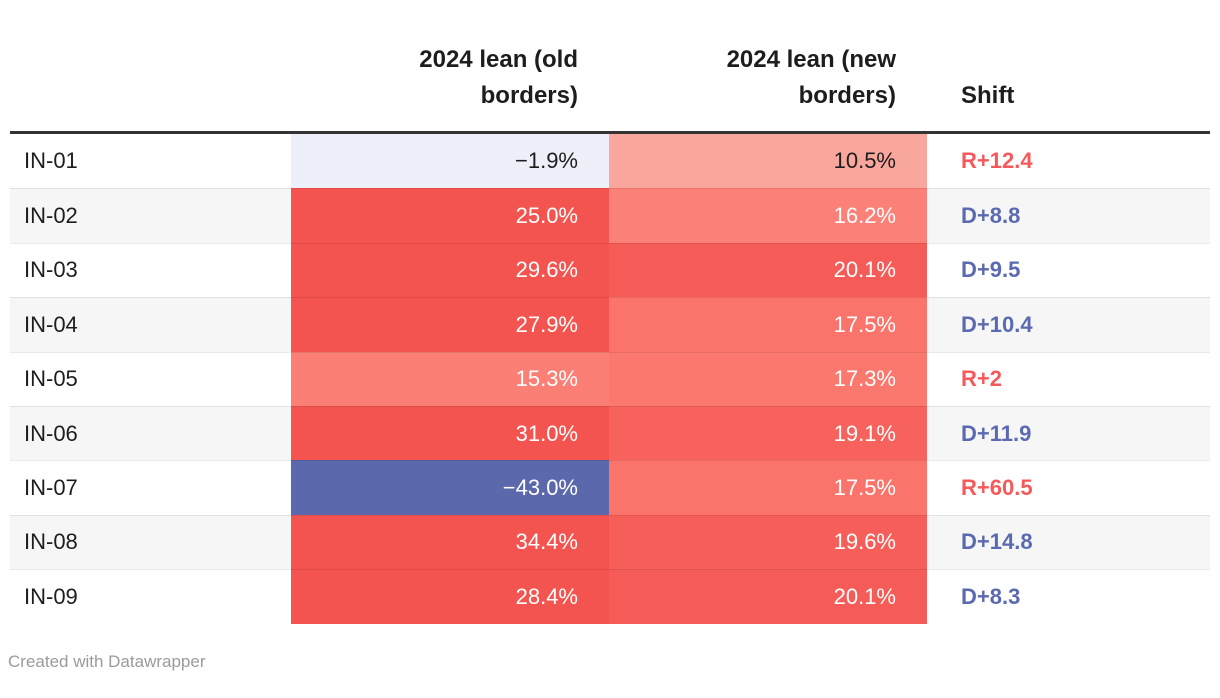 The width and height of the screenshot is (1220, 698). Describe the element at coordinates (768, 433) in the screenshot. I see `new-lean-cell: 19.1%` at that location.